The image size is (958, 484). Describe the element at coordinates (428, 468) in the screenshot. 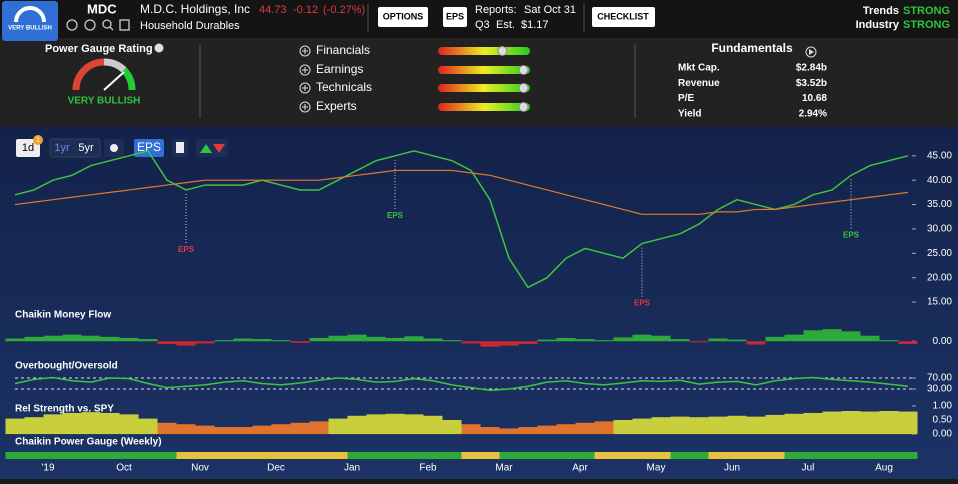

I see `x-tick-label: Feb` at that location.